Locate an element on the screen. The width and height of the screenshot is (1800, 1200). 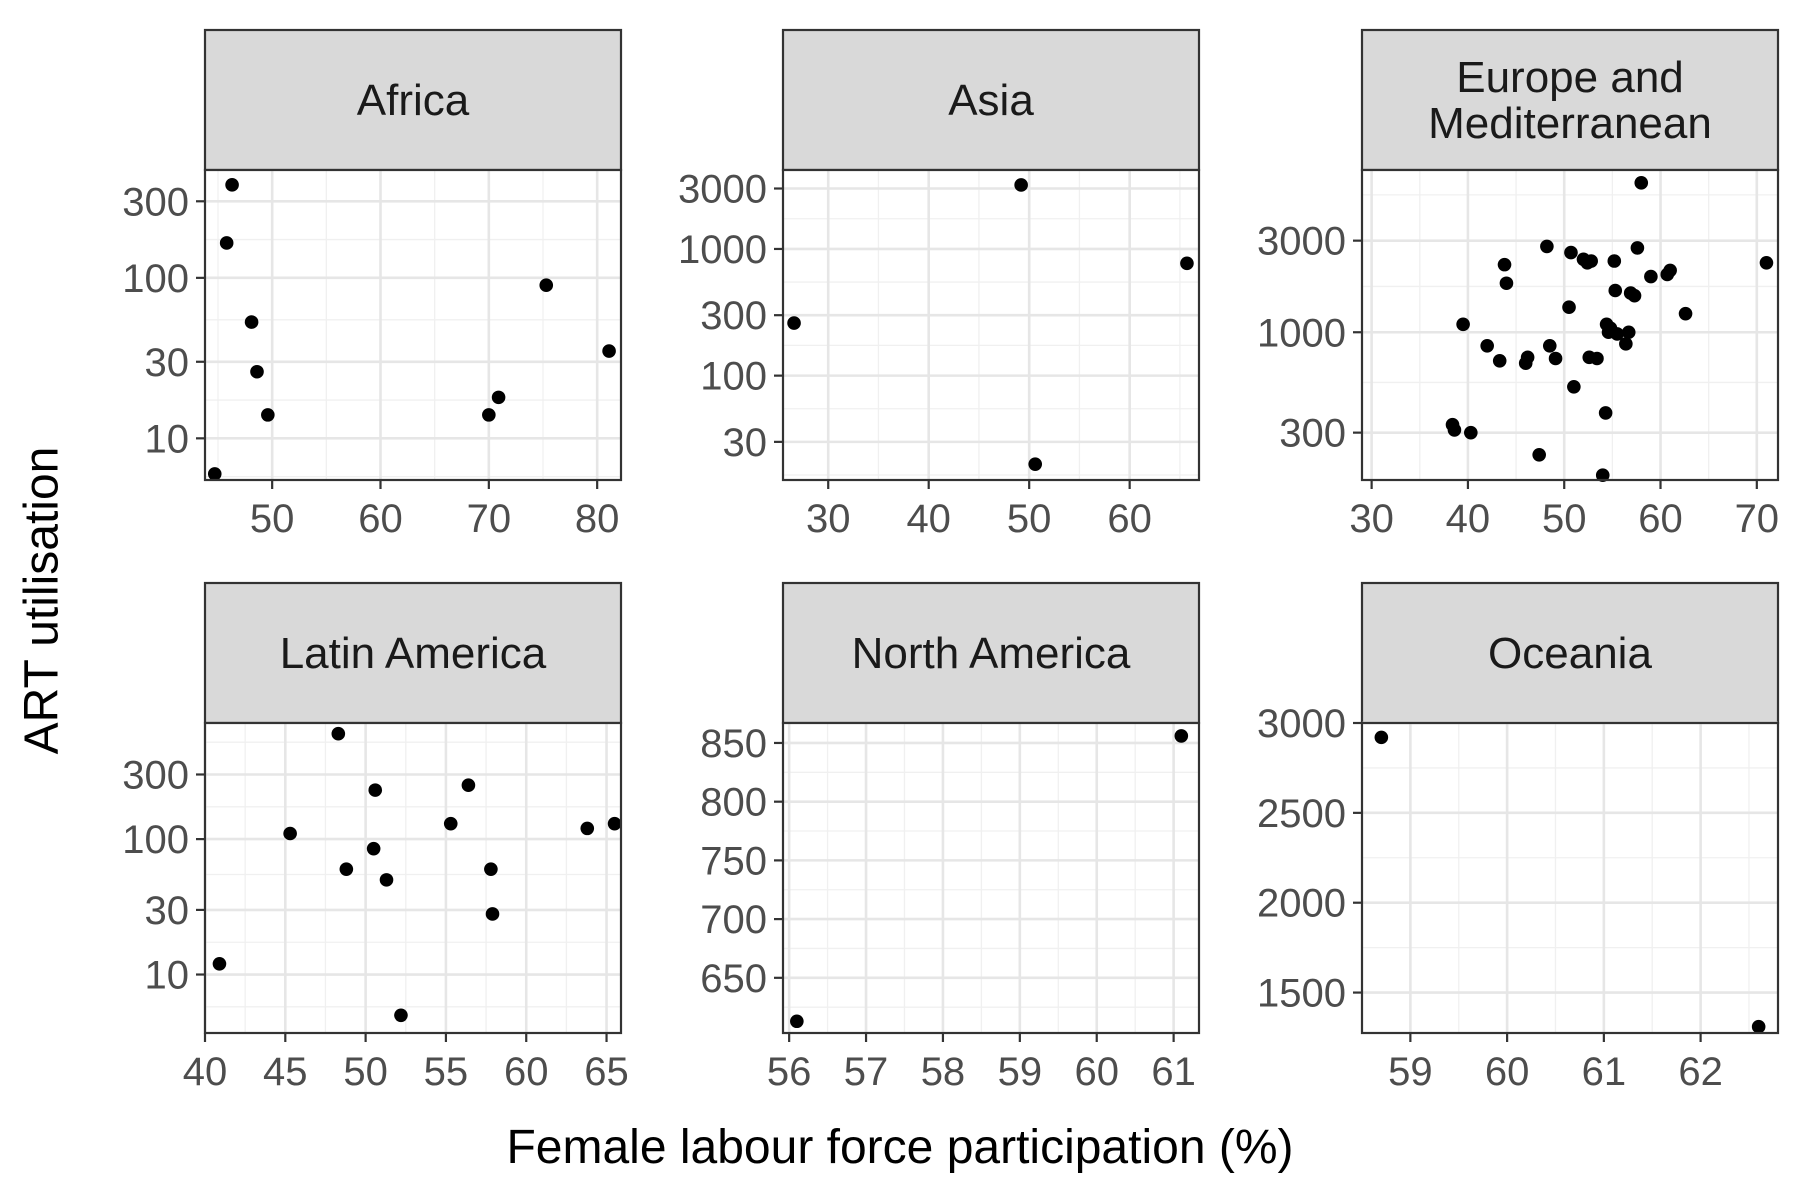
x-tick-label: 65 is located at coordinates (606, 1072).